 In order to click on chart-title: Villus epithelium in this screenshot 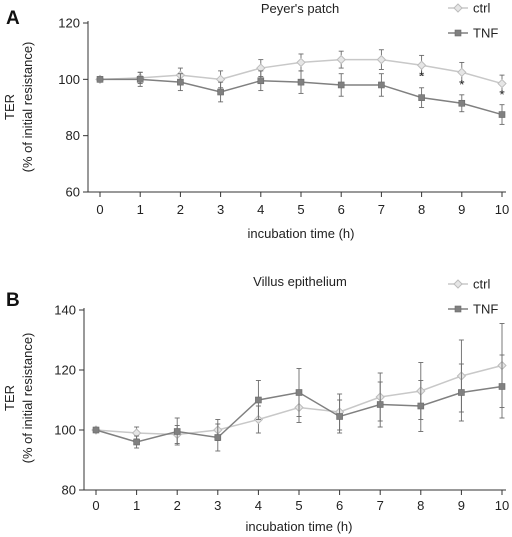, I will do `click(300, 281)`.